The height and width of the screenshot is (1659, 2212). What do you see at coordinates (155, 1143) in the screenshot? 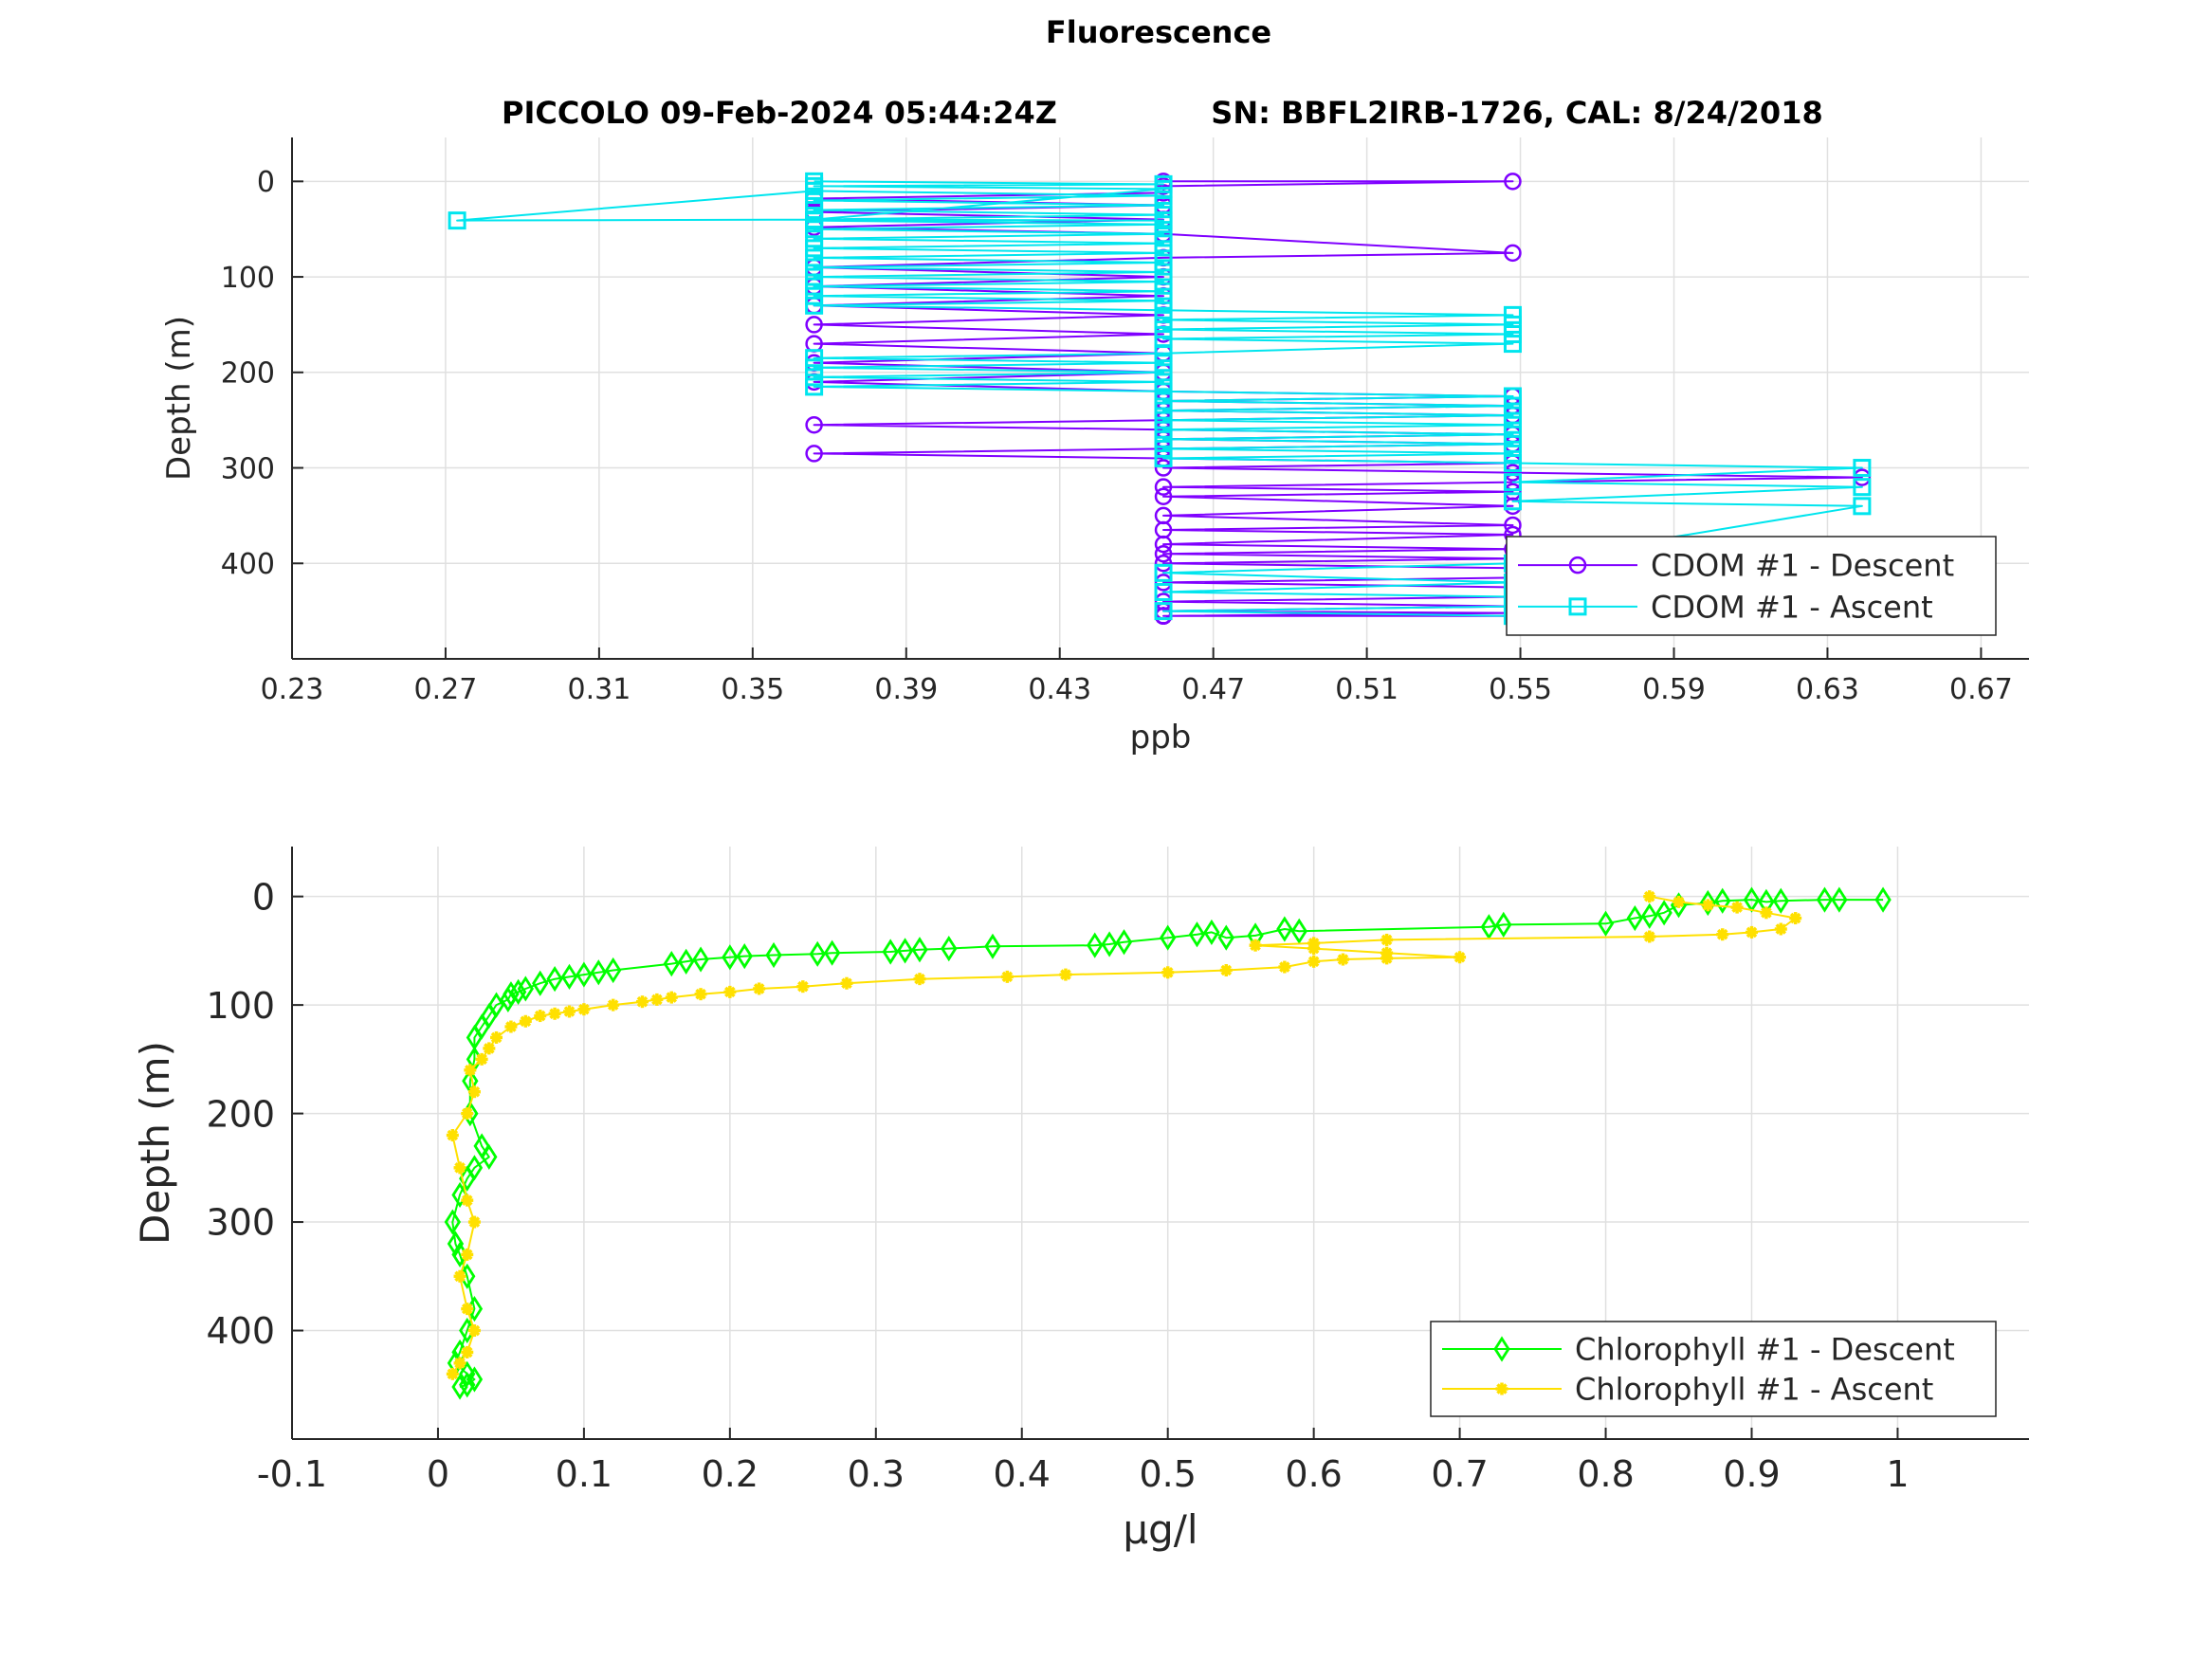
I see `chlorophyll-ylabel: Depth (m)` at bounding box center [155, 1143].